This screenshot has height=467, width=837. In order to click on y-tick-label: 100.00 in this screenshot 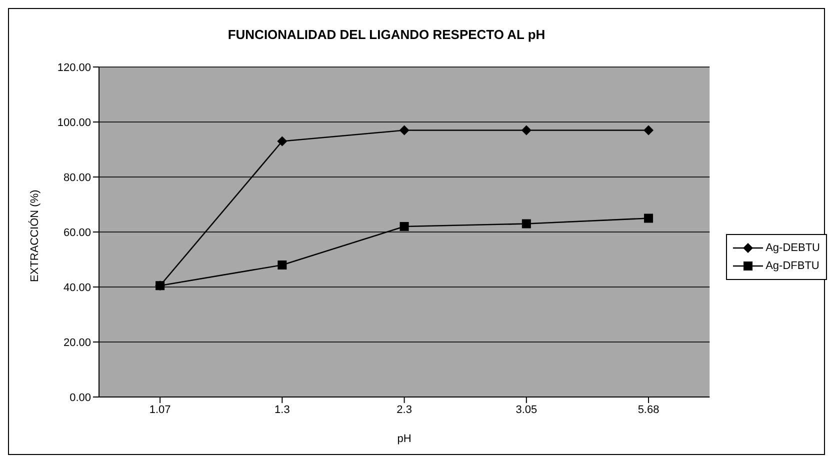, I will do `click(74, 122)`.